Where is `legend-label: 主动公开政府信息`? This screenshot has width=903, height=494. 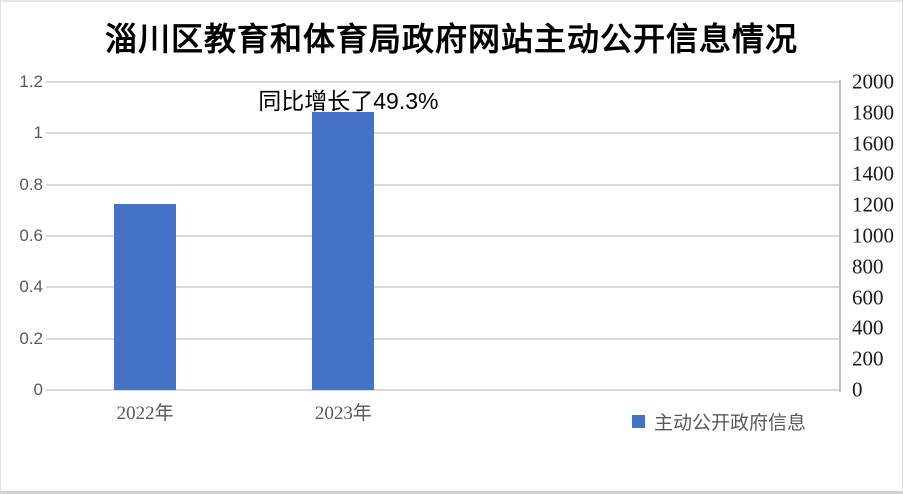
legend-label: 主动公开政府信息 is located at coordinates (730, 423).